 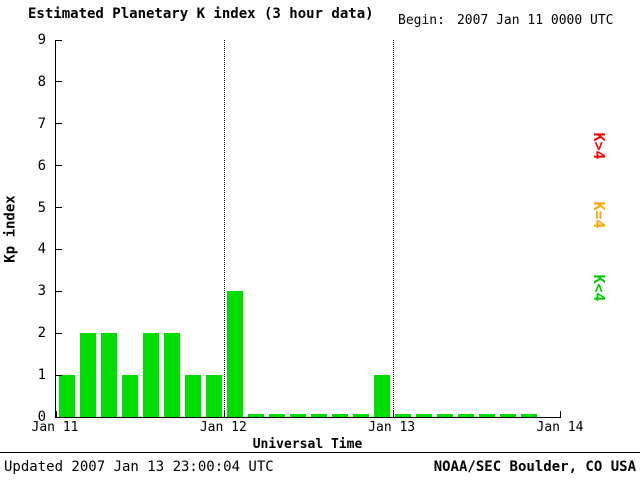 I want to click on y-axis-title-wrap: Kp index, so click(x=11, y=228).